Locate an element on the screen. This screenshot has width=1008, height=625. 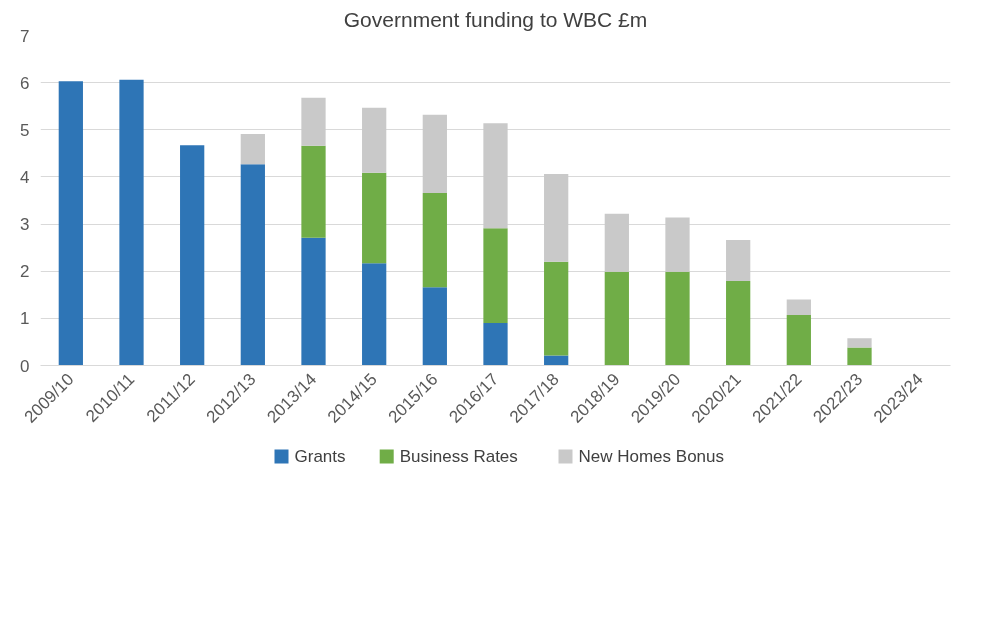
y-tick-label: 6 is located at coordinates (25, 83).